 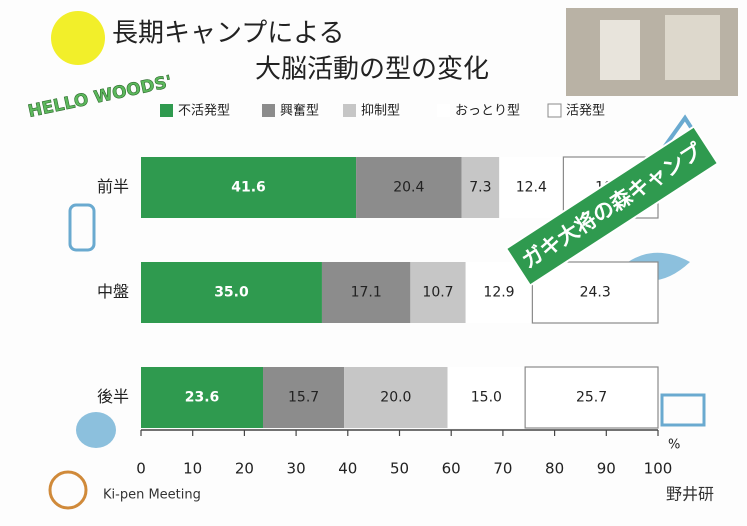 What do you see at coordinates (554, 469) in the screenshot?
I see `x-tick-label: 80` at bounding box center [554, 469].